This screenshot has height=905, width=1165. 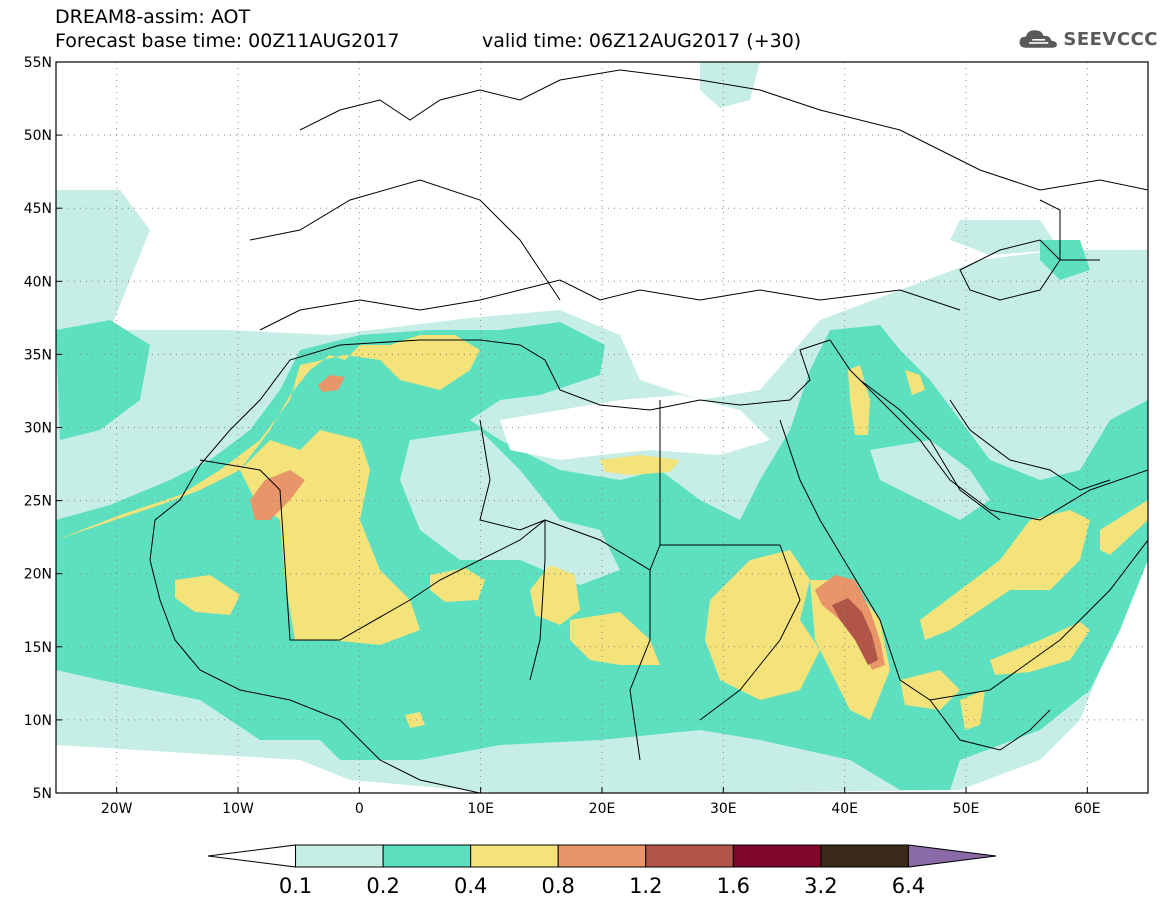 I want to click on map-title-model: DREAM8-assim: AOT, so click(x=153, y=17).